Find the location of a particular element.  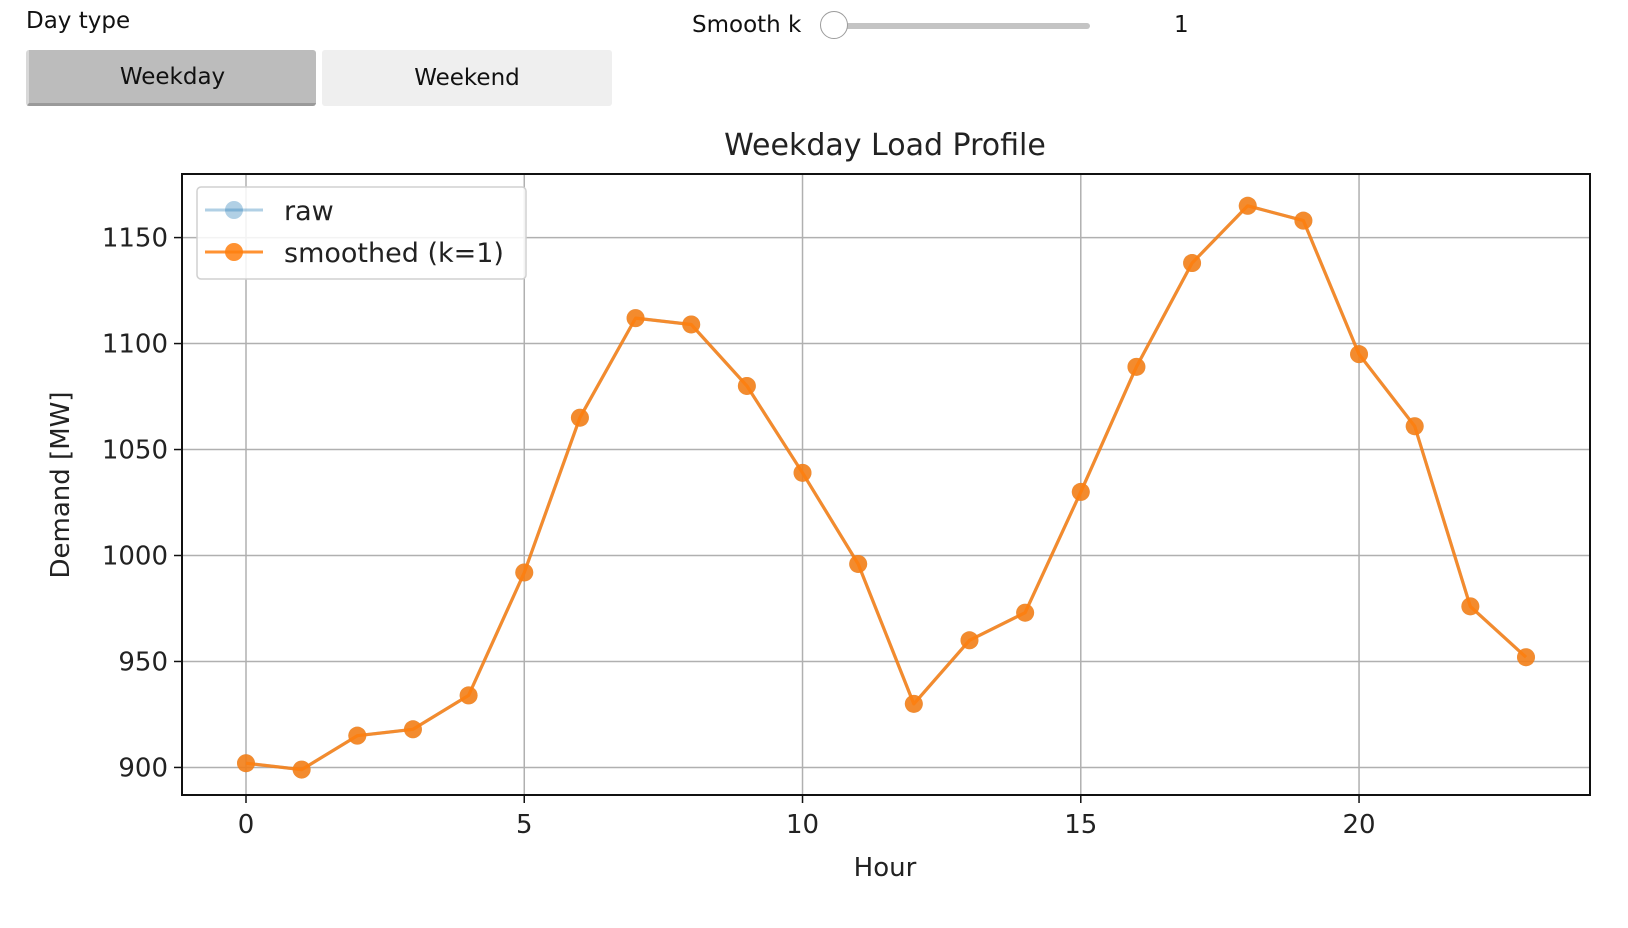

x-tick-label: 5 is located at coordinates (524, 825).